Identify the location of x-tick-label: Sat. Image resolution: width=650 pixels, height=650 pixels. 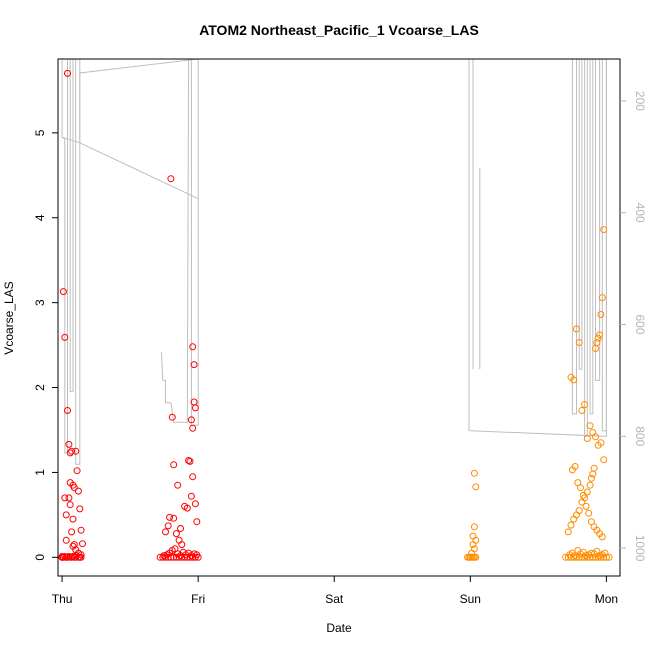
(334, 599).